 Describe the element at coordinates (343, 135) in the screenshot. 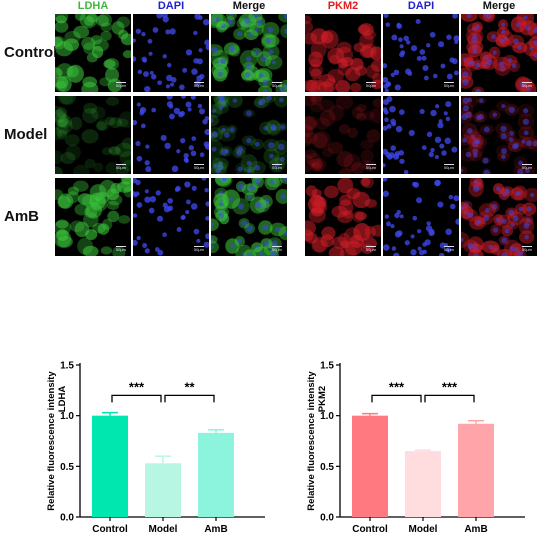

I see `micrograph-pkm2-pkm2-model: 50μm` at that location.